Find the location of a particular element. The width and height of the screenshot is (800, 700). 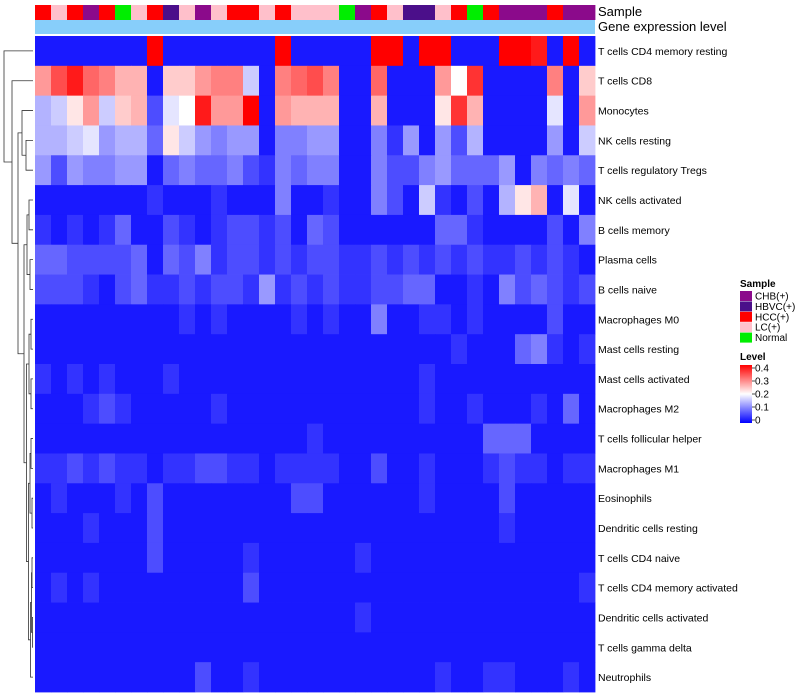

sample-legend-label: HBVC(+) is located at coordinates (775, 307).